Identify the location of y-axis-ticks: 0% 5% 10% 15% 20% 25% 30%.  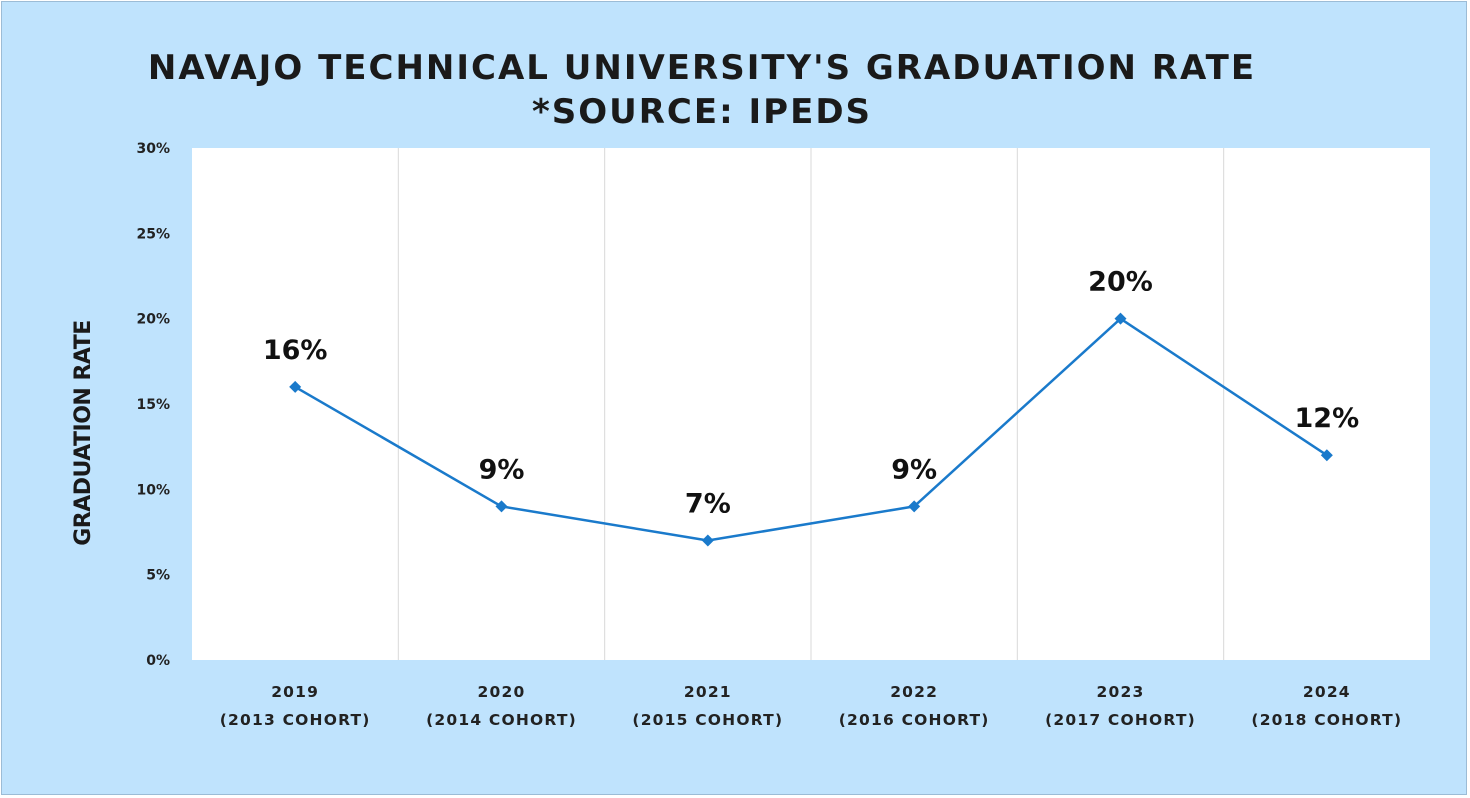
(153, 405).